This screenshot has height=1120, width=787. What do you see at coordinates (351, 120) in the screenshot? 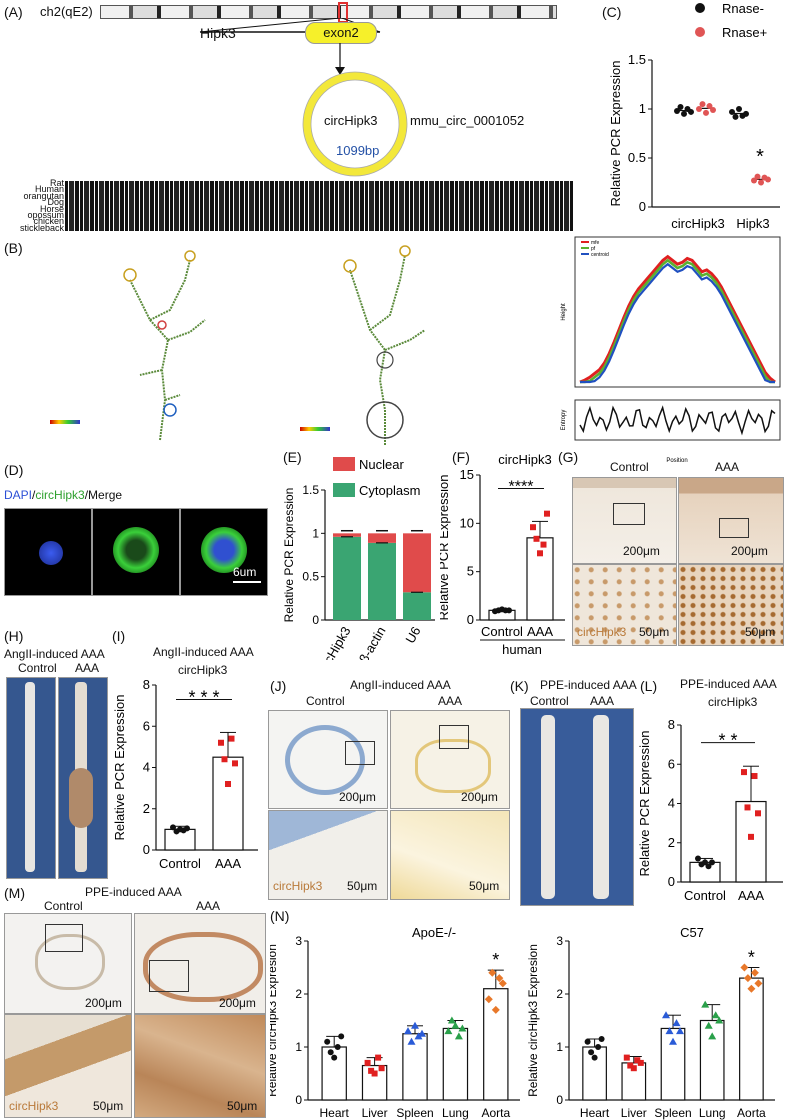
I see `circ-name: circHipk3` at bounding box center [351, 120].